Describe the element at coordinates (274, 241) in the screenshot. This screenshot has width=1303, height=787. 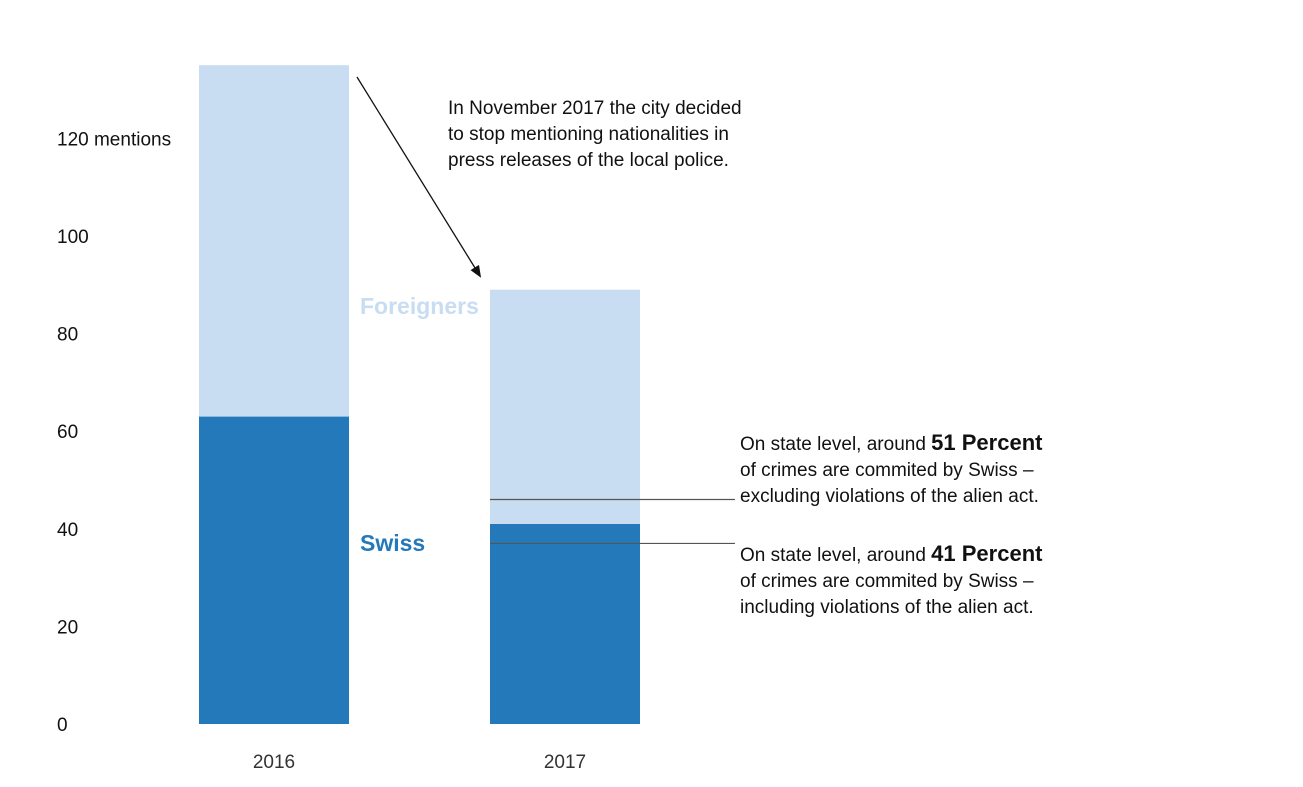
I see `bar-2016-foreigners` at that location.